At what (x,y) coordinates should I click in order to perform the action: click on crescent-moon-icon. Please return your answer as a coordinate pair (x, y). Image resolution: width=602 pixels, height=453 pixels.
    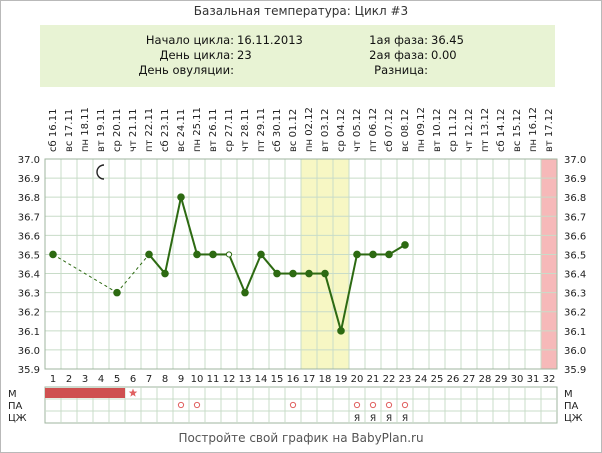
    Looking at the image, I should click on (100, 172).